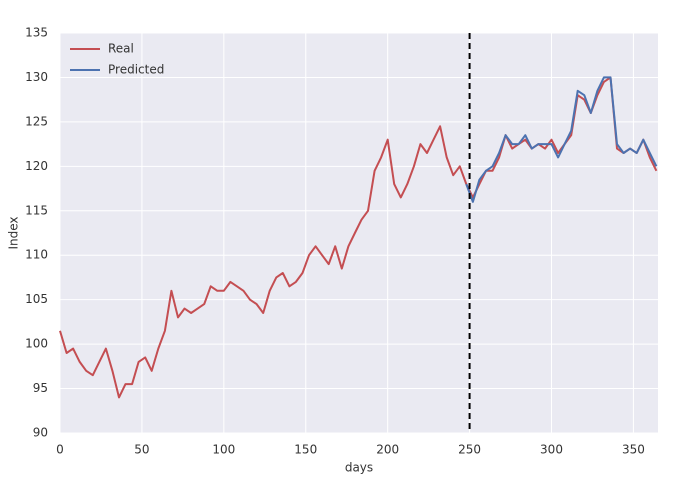 The image size is (681, 477). What do you see at coordinates (60, 450) in the screenshot?
I see `x-tick-label: 0` at bounding box center [60, 450].